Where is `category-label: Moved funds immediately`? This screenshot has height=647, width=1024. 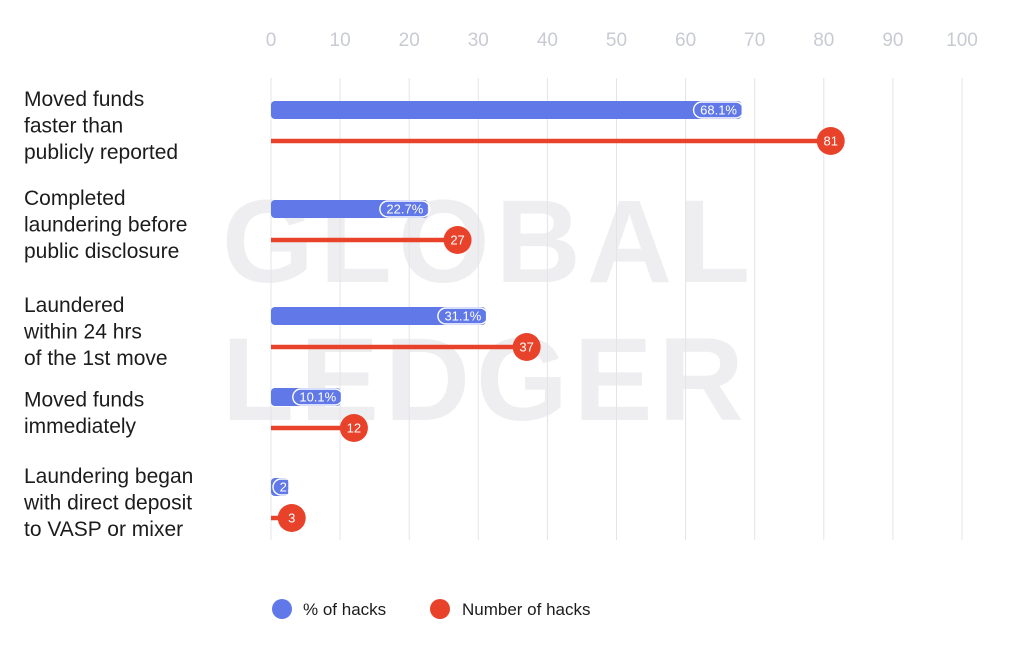
category-label: Moved funds immediately is located at coordinates (84, 413).